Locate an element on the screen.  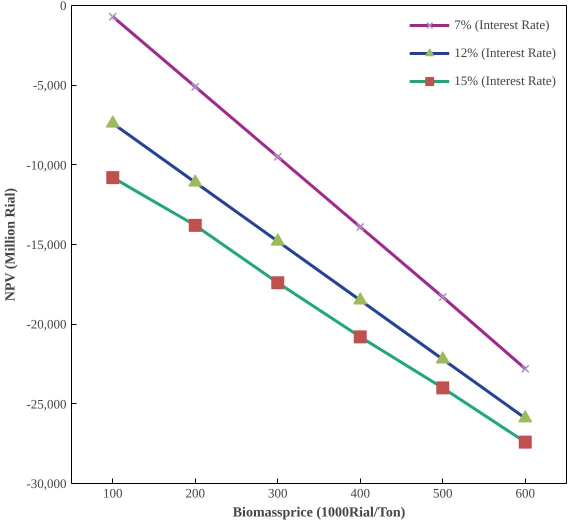
y-tick-label: 0 is located at coordinates (63, 6).